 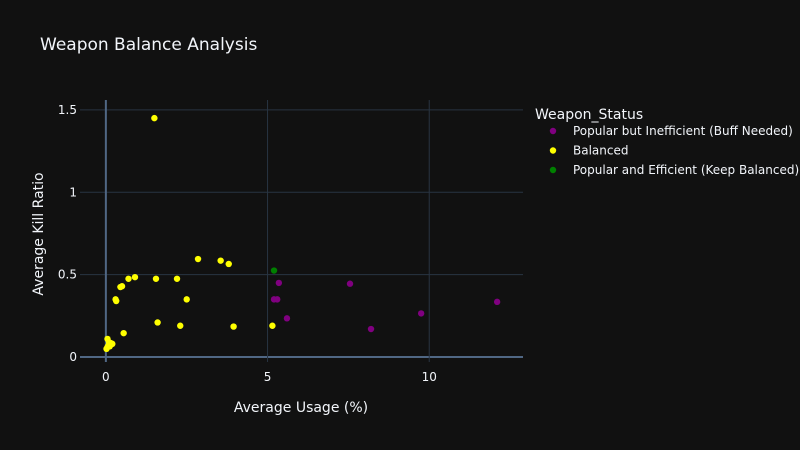 I want to click on y-axis-title: Average Kill Ratio, so click(x=39, y=233).